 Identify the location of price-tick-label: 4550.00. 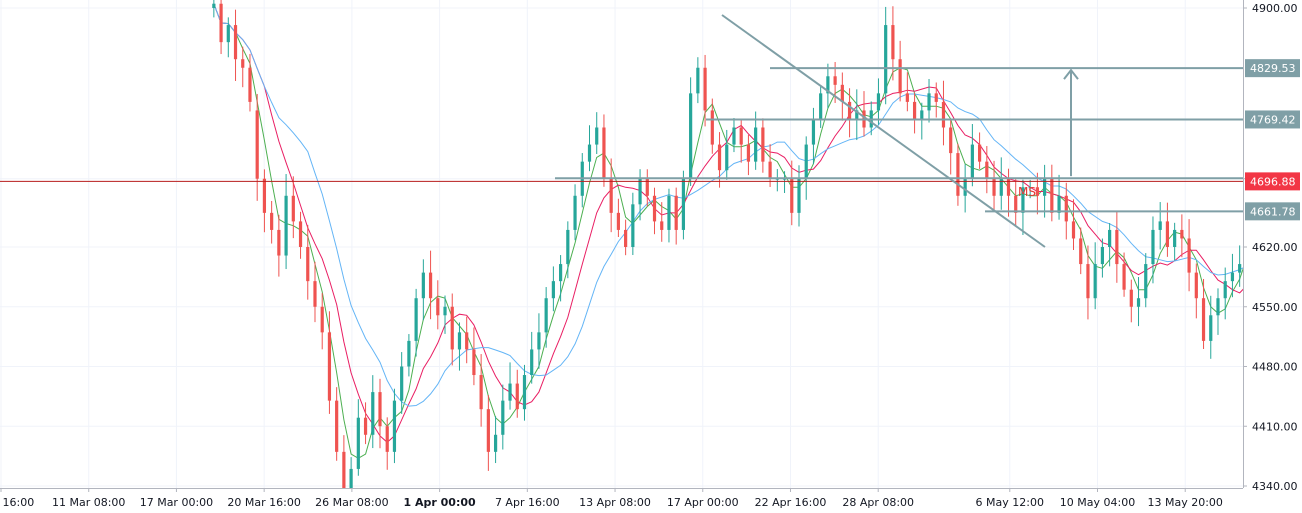
(1275, 307).